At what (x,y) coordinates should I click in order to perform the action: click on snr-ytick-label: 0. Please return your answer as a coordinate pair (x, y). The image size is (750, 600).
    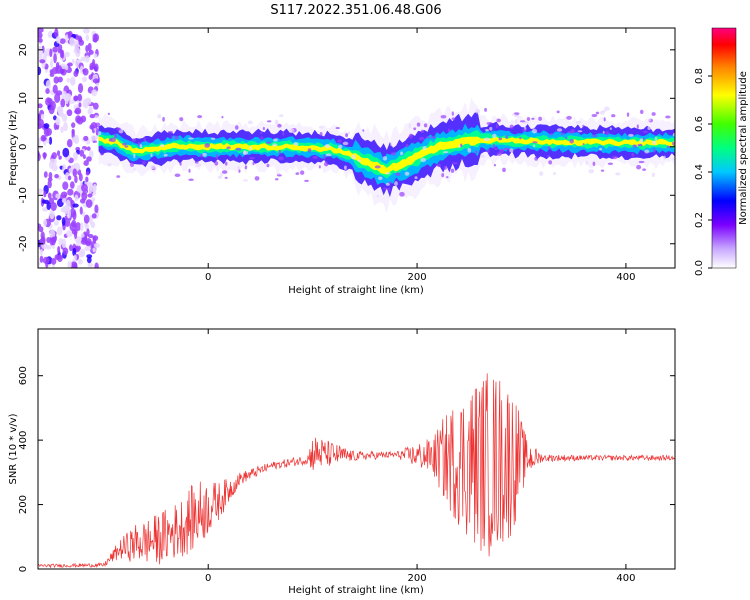
    Looking at the image, I should click on (23, 569).